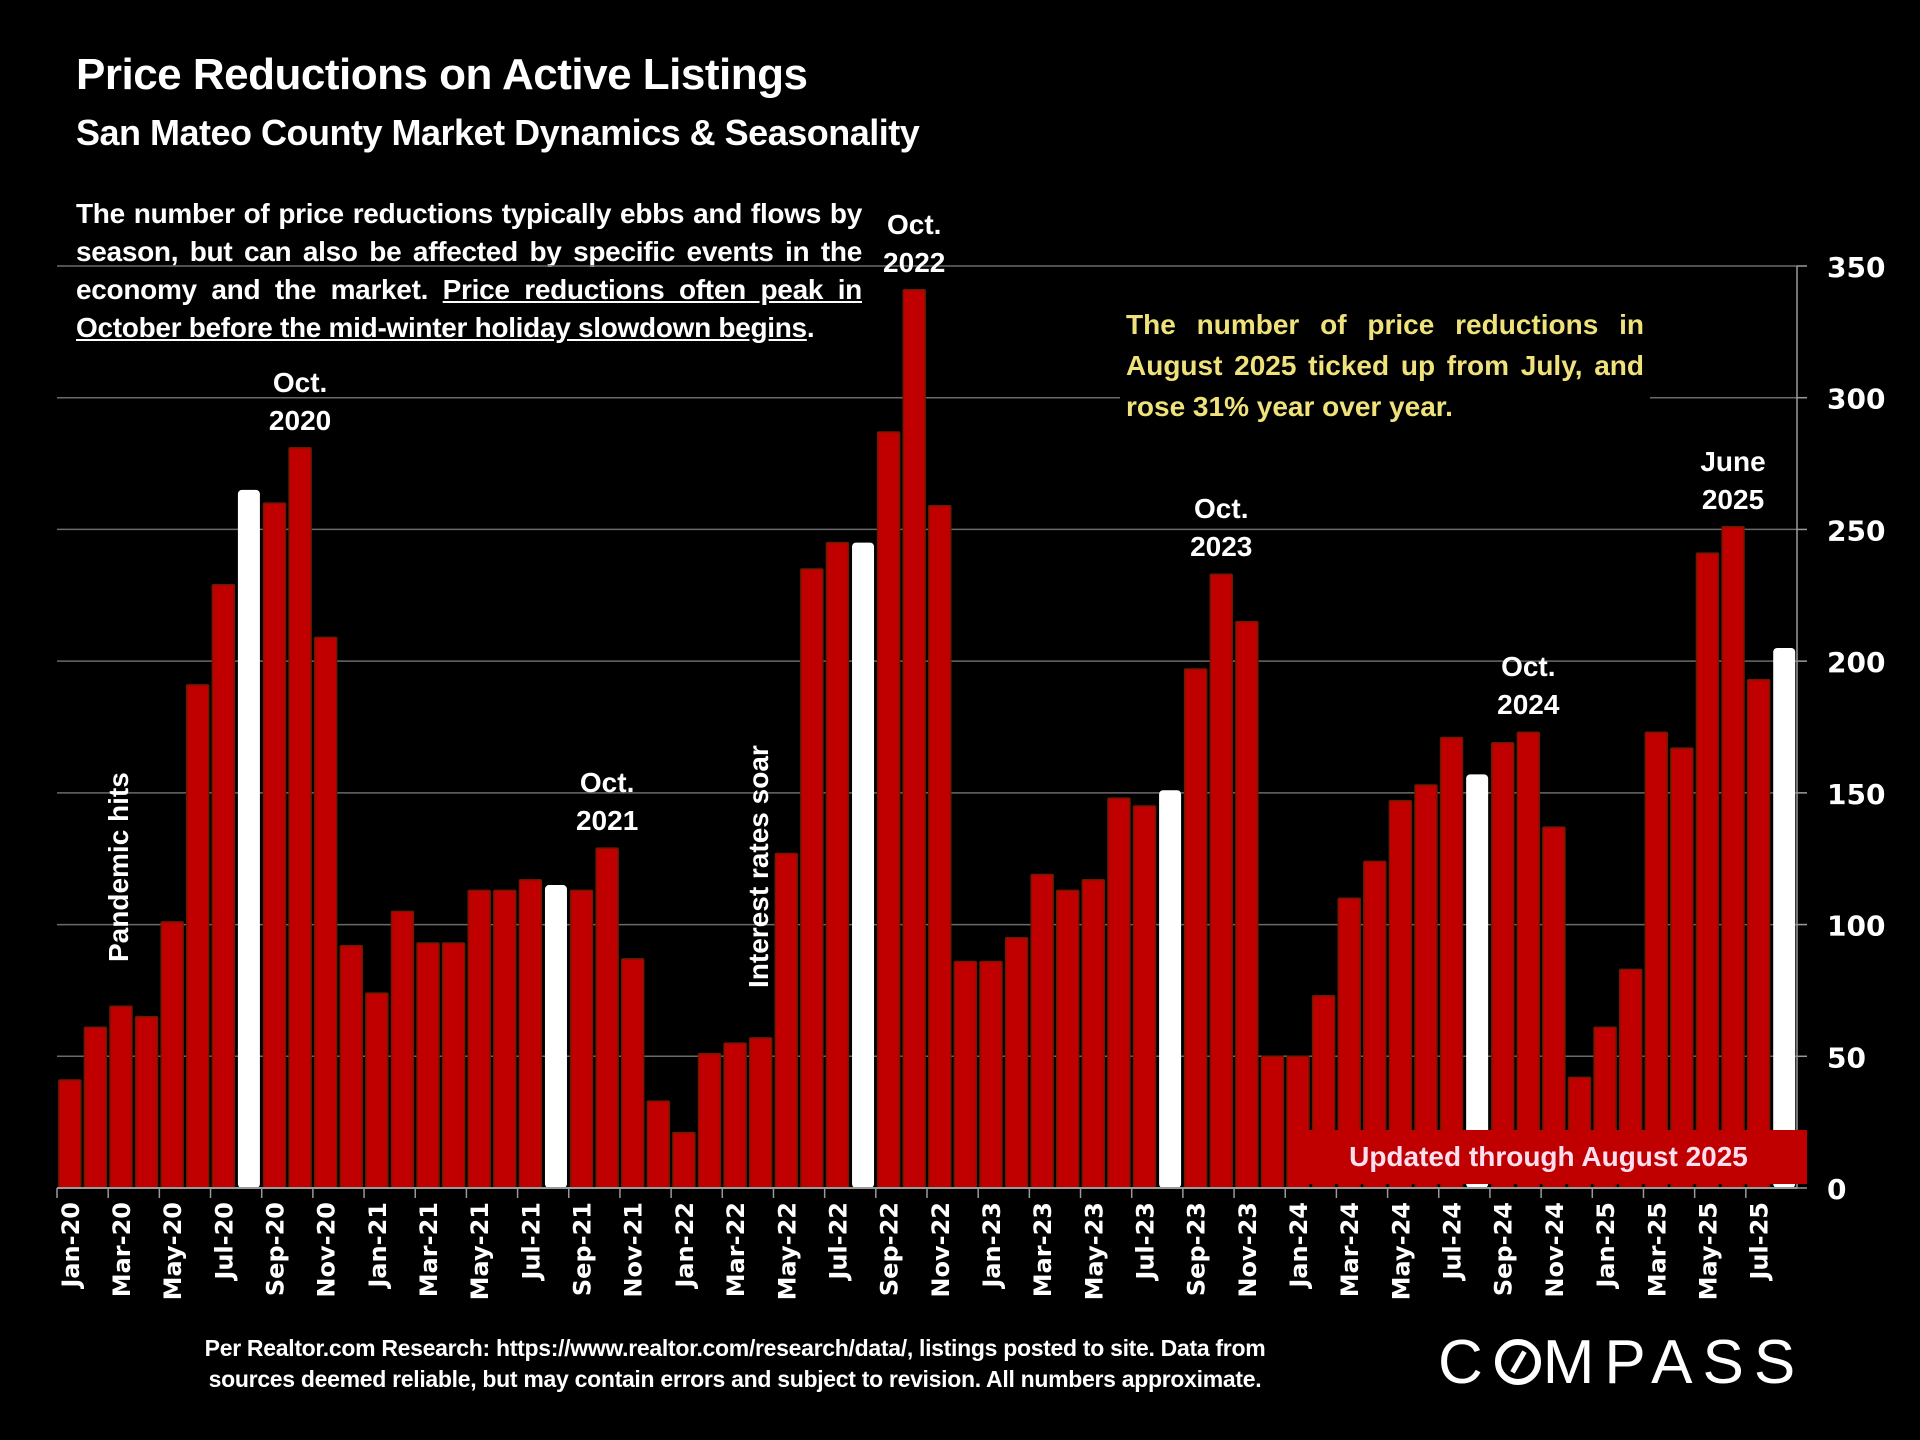 The height and width of the screenshot is (1440, 1920). Describe the element at coordinates (1856, 926) in the screenshot. I see `y-tick-label: 100` at that location.